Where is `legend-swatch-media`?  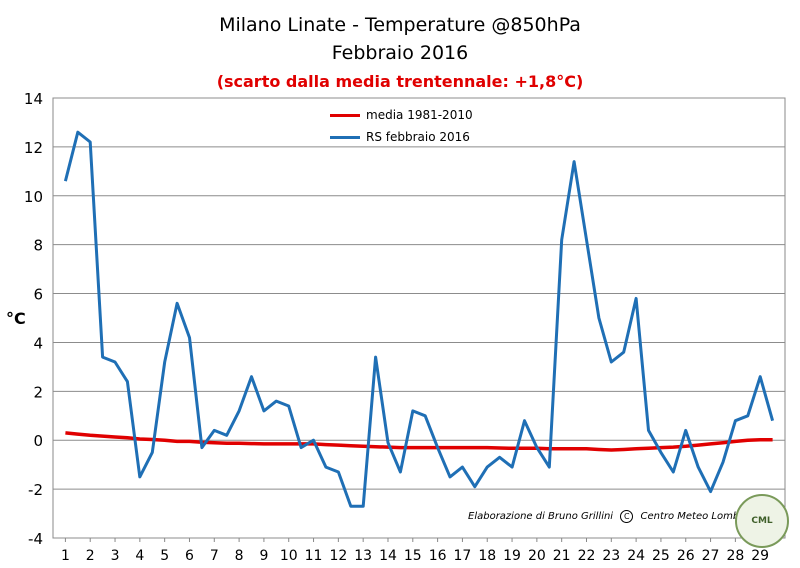
legend-swatch-media is located at coordinates (345, 115).